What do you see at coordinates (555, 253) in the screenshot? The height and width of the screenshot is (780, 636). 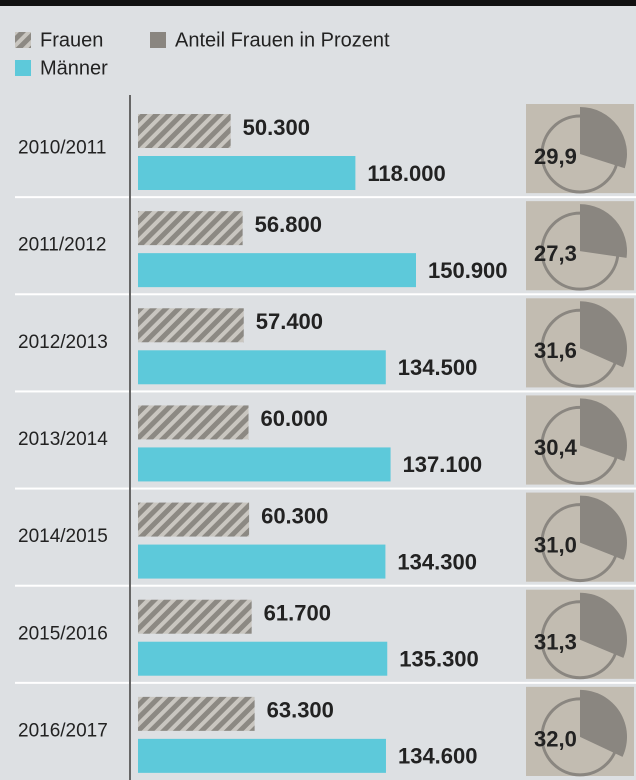 I see `share-label: 27,3` at bounding box center [555, 253].